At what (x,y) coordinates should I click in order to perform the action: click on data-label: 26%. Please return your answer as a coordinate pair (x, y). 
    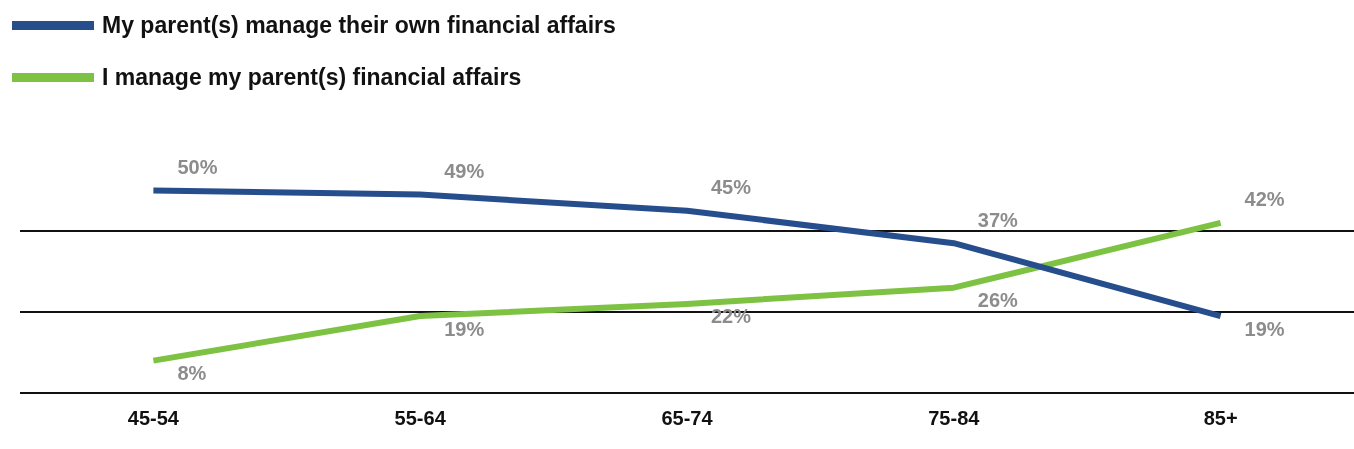
    Looking at the image, I should click on (998, 300).